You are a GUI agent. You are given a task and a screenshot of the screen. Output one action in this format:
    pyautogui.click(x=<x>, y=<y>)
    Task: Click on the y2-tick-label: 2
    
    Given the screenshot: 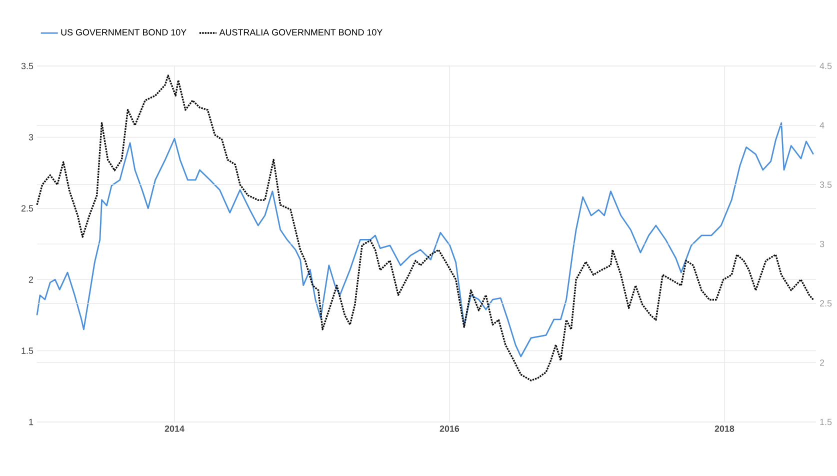 What is the action you would take?
    pyautogui.click(x=822, y=363)
    